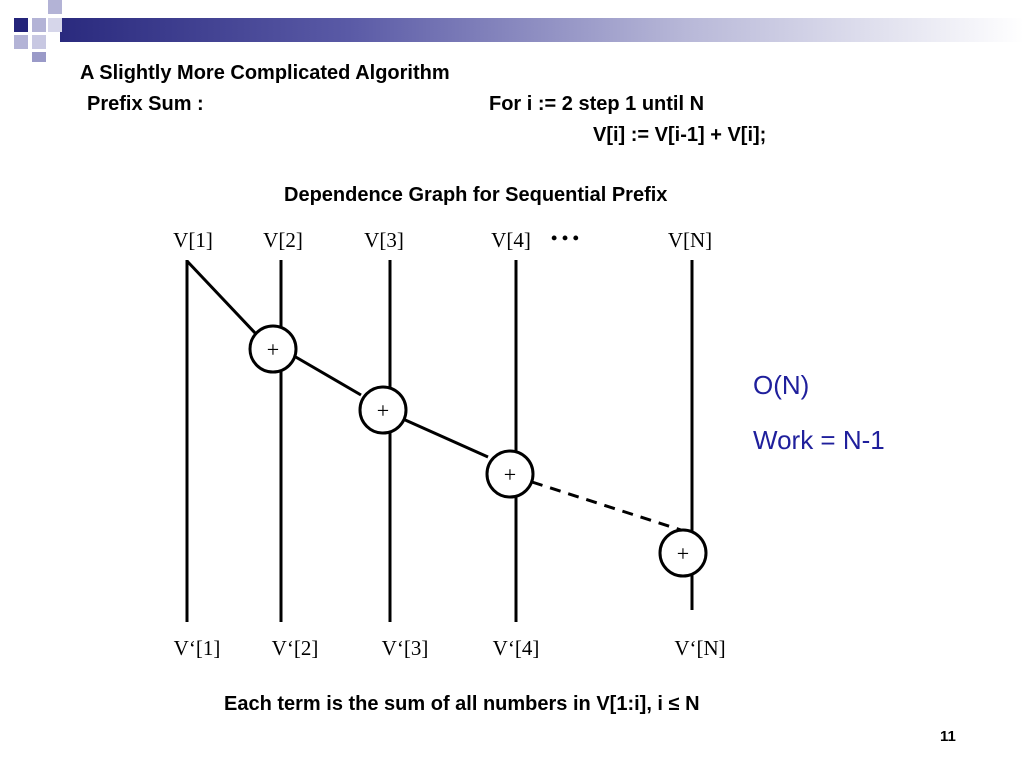 This screenshot has width=1024, height=768. Describe the element at coordinates (511, 240) in the screenshot. I see `input-label-v4: V[4]` at that location.